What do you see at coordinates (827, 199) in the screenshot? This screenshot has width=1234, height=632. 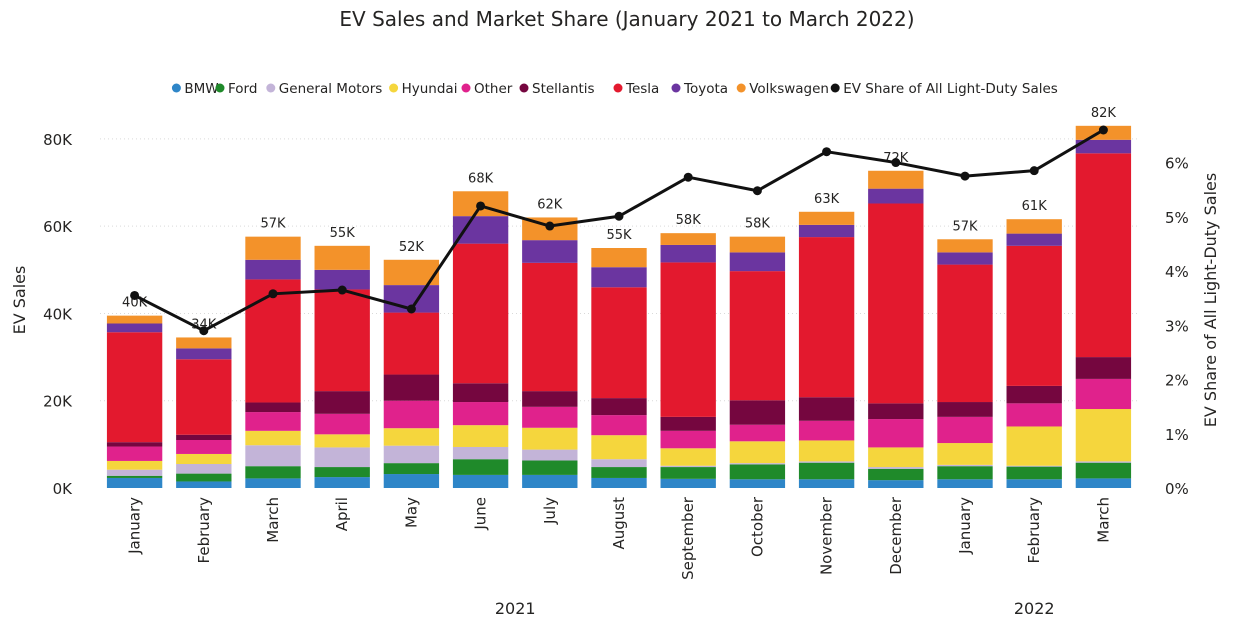 I see `total-label: 63K` at bounding box center [827, 199].